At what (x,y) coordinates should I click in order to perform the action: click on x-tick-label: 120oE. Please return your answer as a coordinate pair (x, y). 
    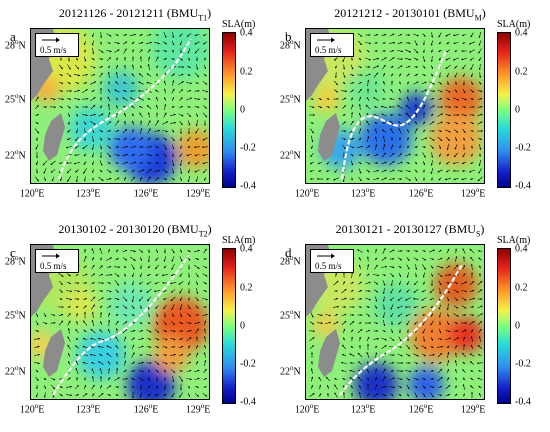
    Looking at the image, I should click on (32, 192).